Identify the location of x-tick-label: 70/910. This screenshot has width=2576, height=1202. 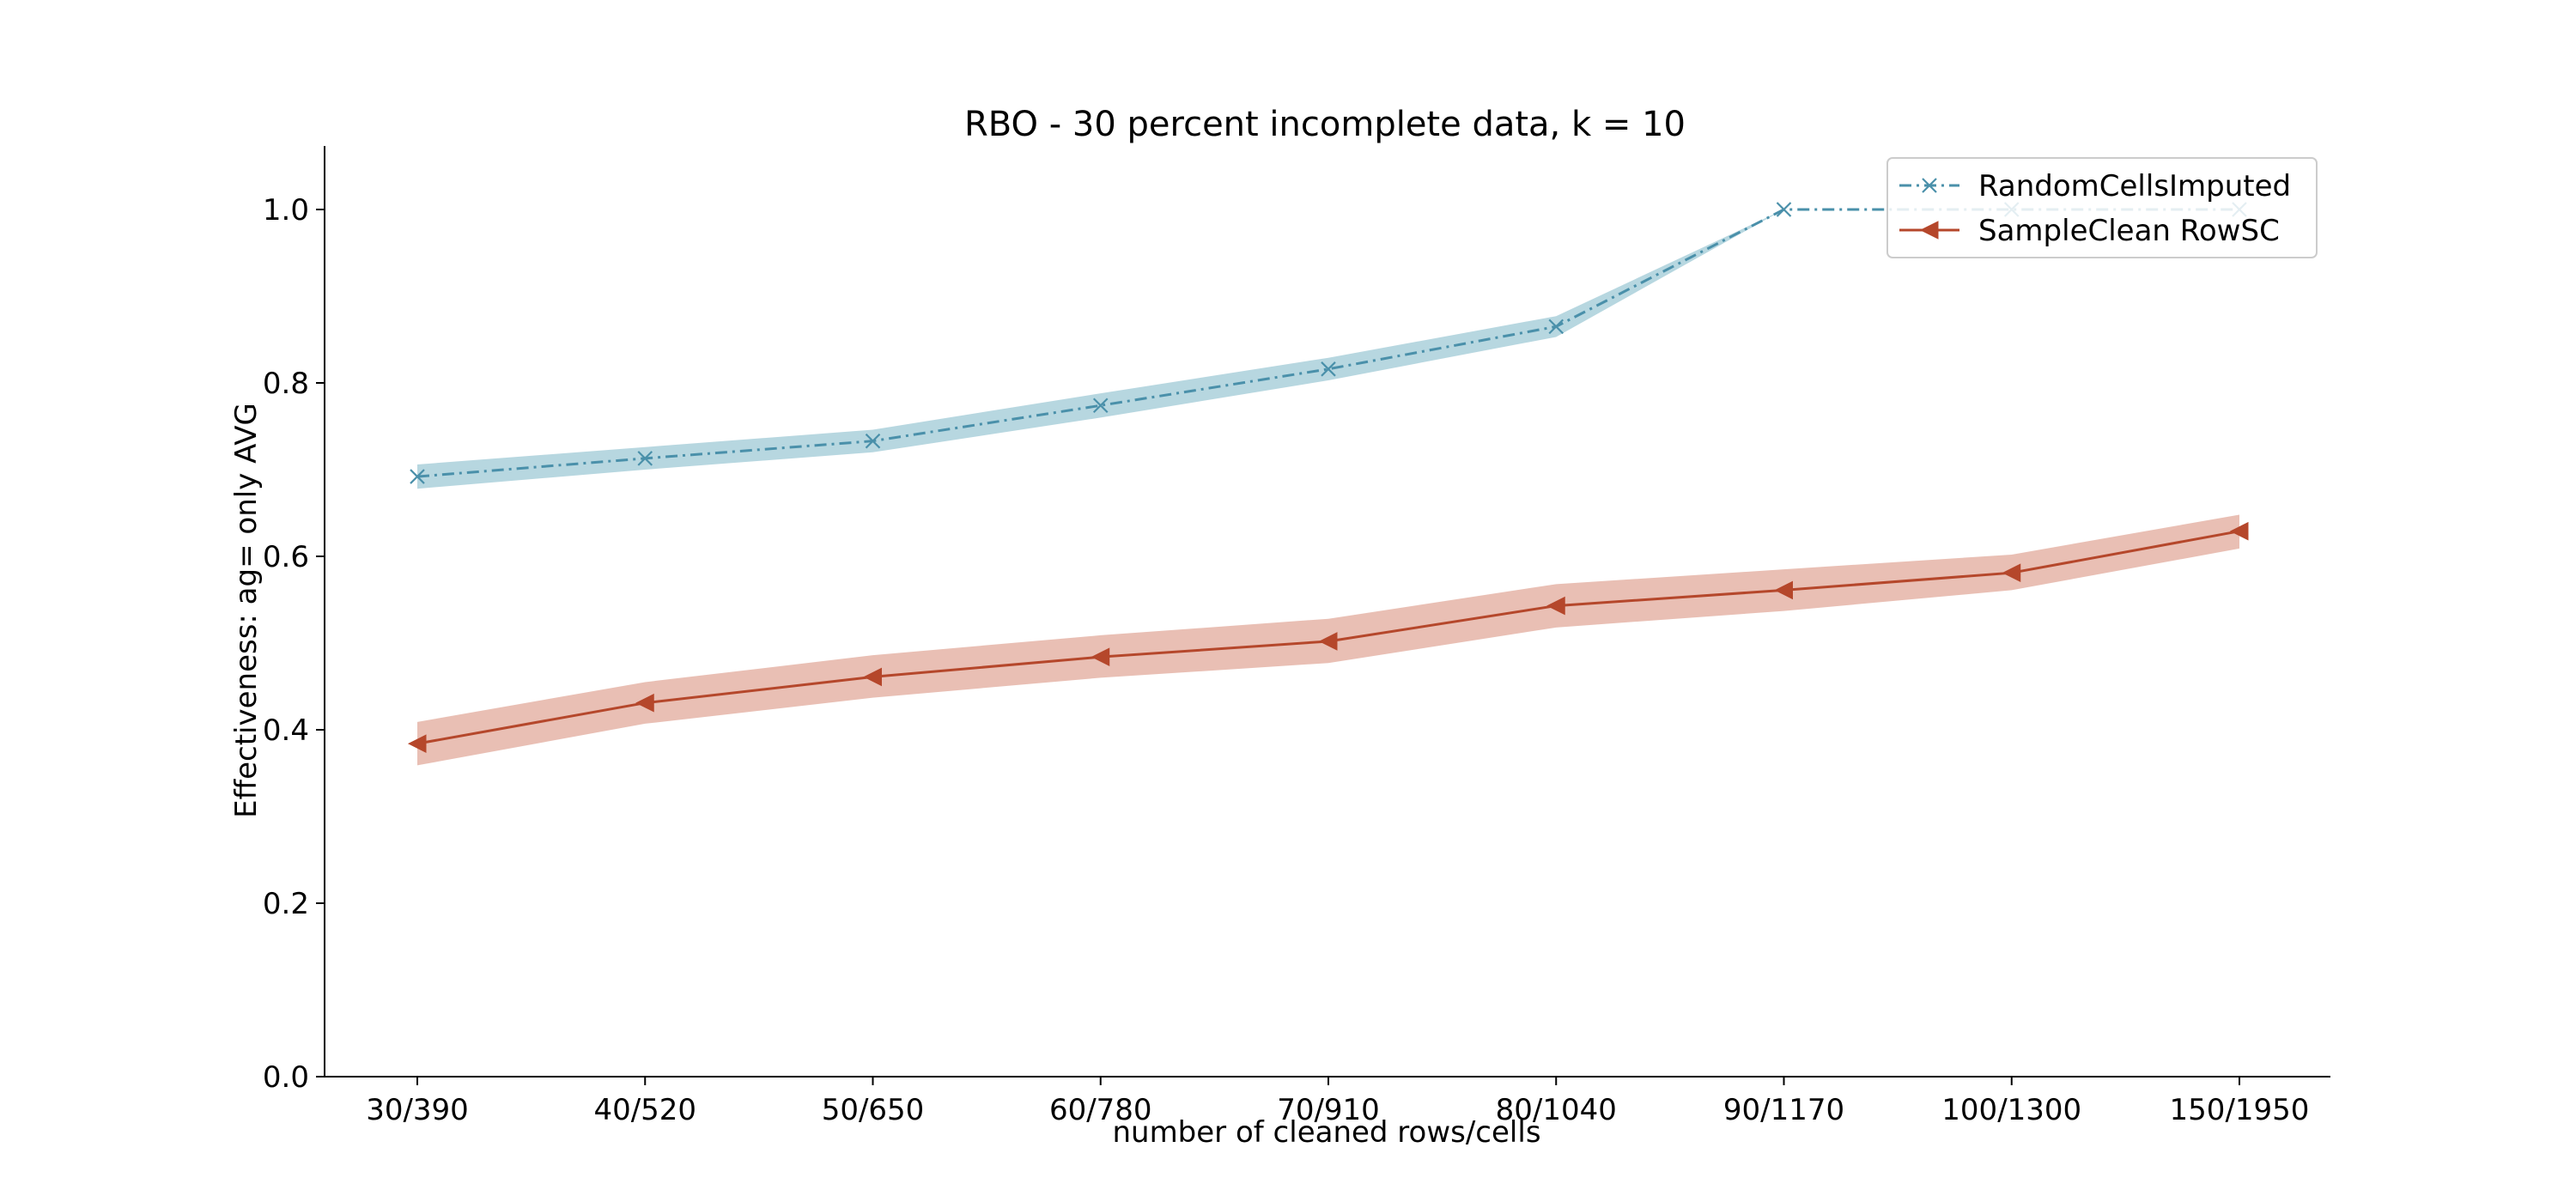
(1328, 1110).